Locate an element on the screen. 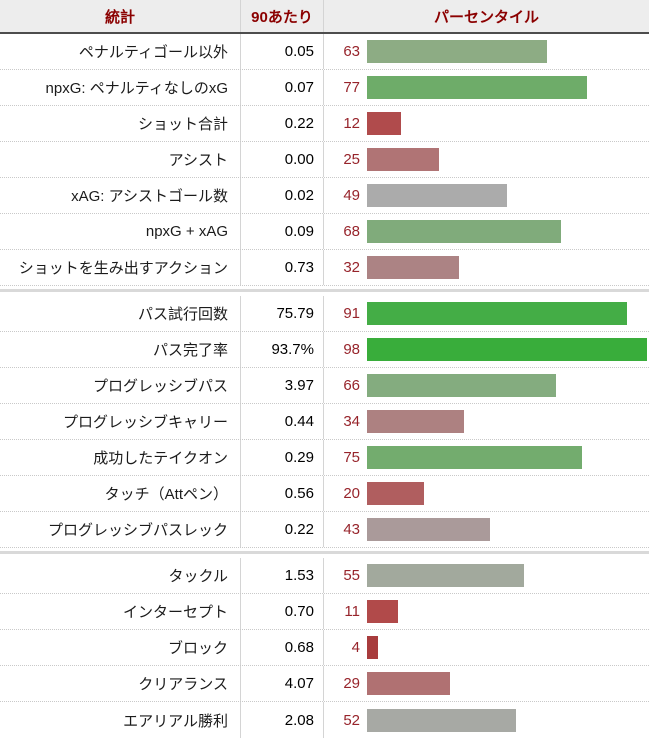 The width and height of the screenshot is (649, 742). percentile-cell: 77 is located at coordinates (486, 87).